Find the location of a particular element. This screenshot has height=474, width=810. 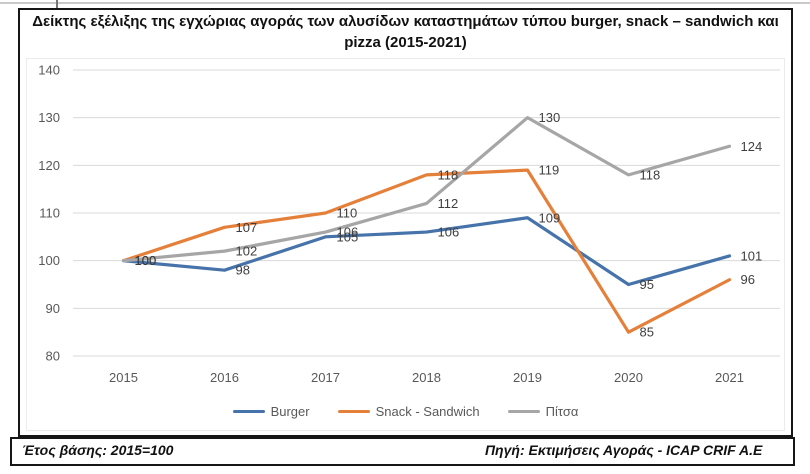

source-note: Πηγή: Εκτιμήσεις Αγοράς - ICAP CRIF A.E is located at coordinates (624, 450).